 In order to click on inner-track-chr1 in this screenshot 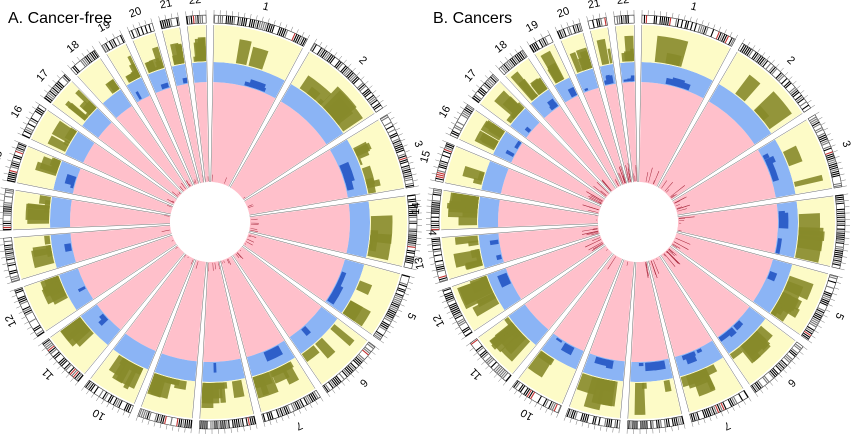, I will do `click(243, 134)`.